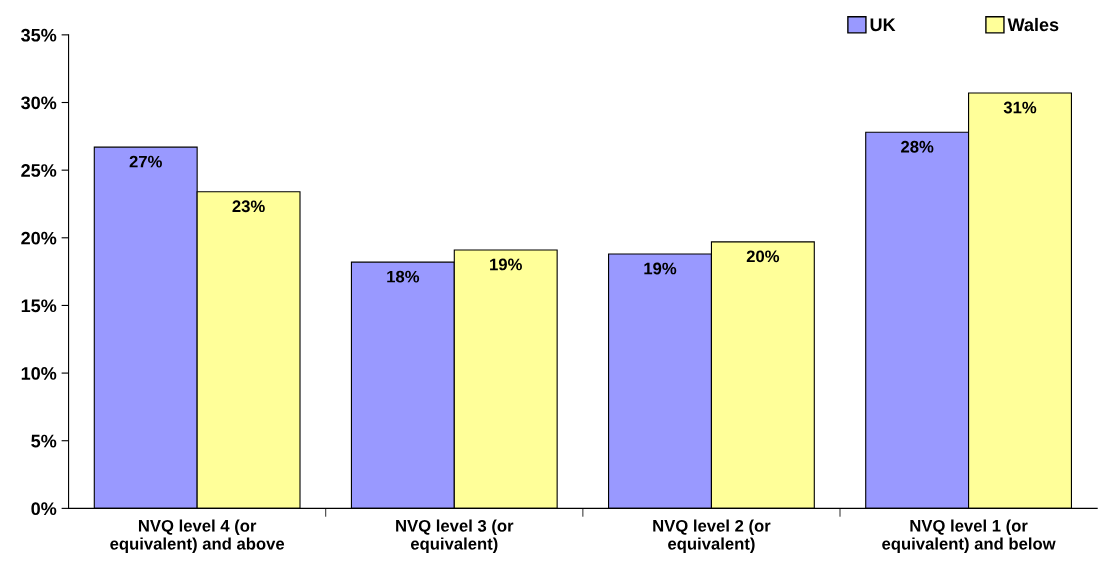  Describe the element at coordinates (763, 256) in the screenshot. I see `data-label: 20%` at that location.